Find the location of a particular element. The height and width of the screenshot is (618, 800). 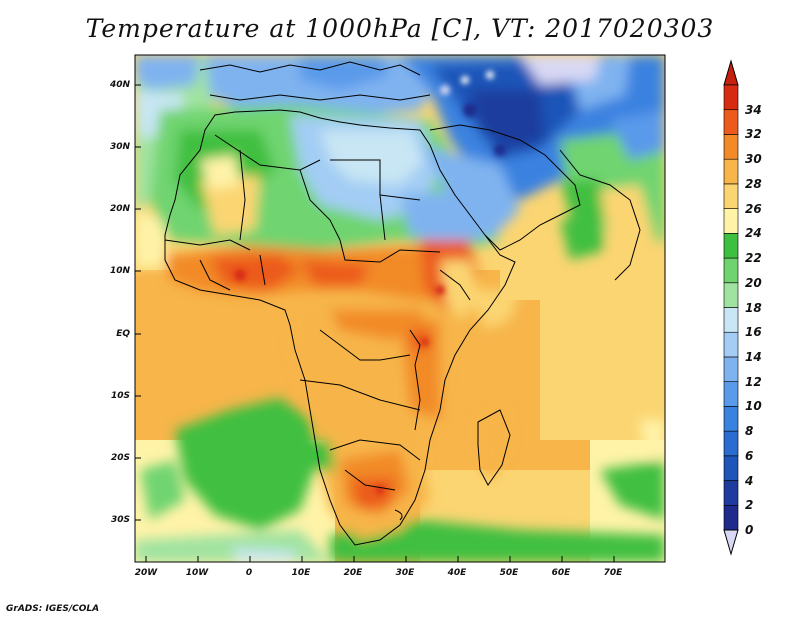

lon-label-40e: 40E is located at coordinates (457, 573).